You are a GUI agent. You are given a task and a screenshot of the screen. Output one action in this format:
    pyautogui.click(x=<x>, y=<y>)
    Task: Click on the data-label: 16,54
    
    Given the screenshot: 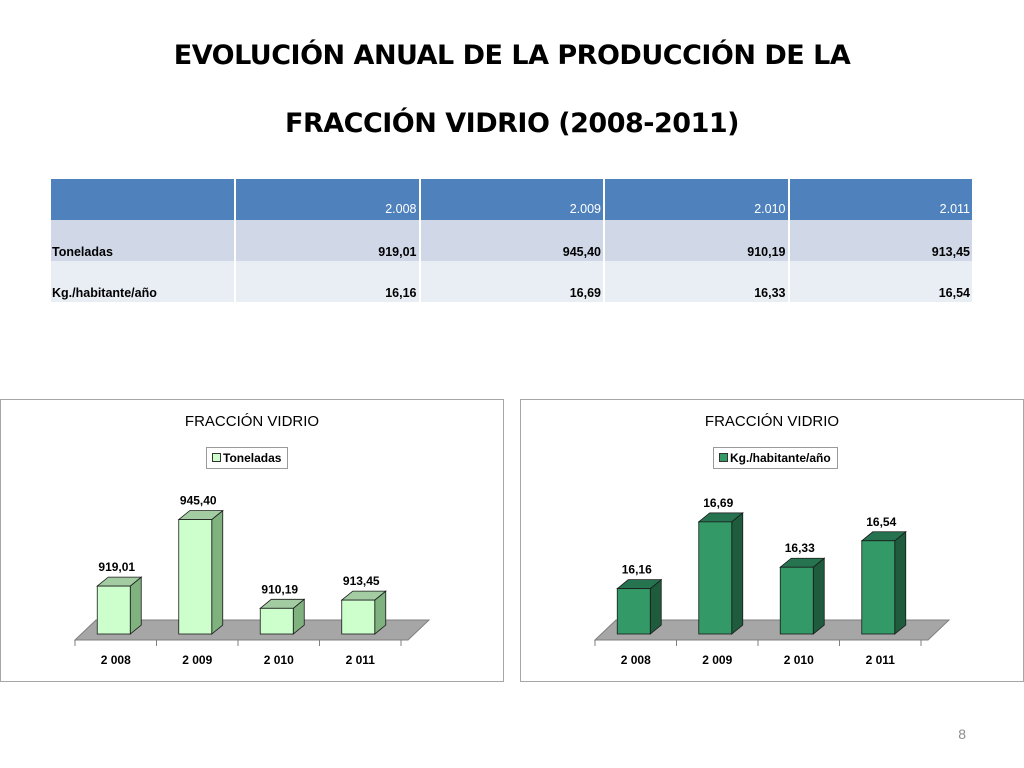 What is the action you would take?
    pyautogui.click(x=881, y=522)
    